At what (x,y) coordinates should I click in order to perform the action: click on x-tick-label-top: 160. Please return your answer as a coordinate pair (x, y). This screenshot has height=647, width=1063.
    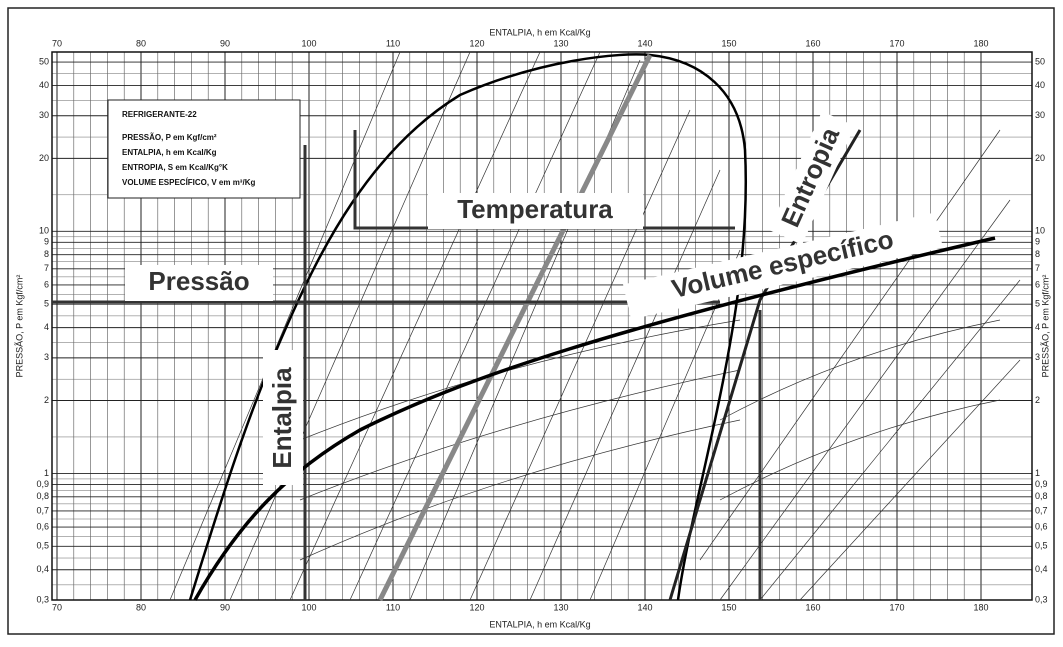
    Looking at the image, I should click on (812, 43).